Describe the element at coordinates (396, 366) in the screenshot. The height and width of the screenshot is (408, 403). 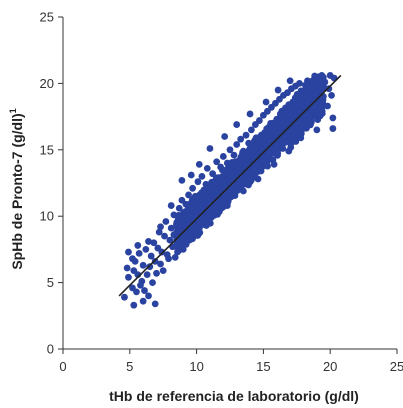
I see `x-tick-label: 25` at that location.